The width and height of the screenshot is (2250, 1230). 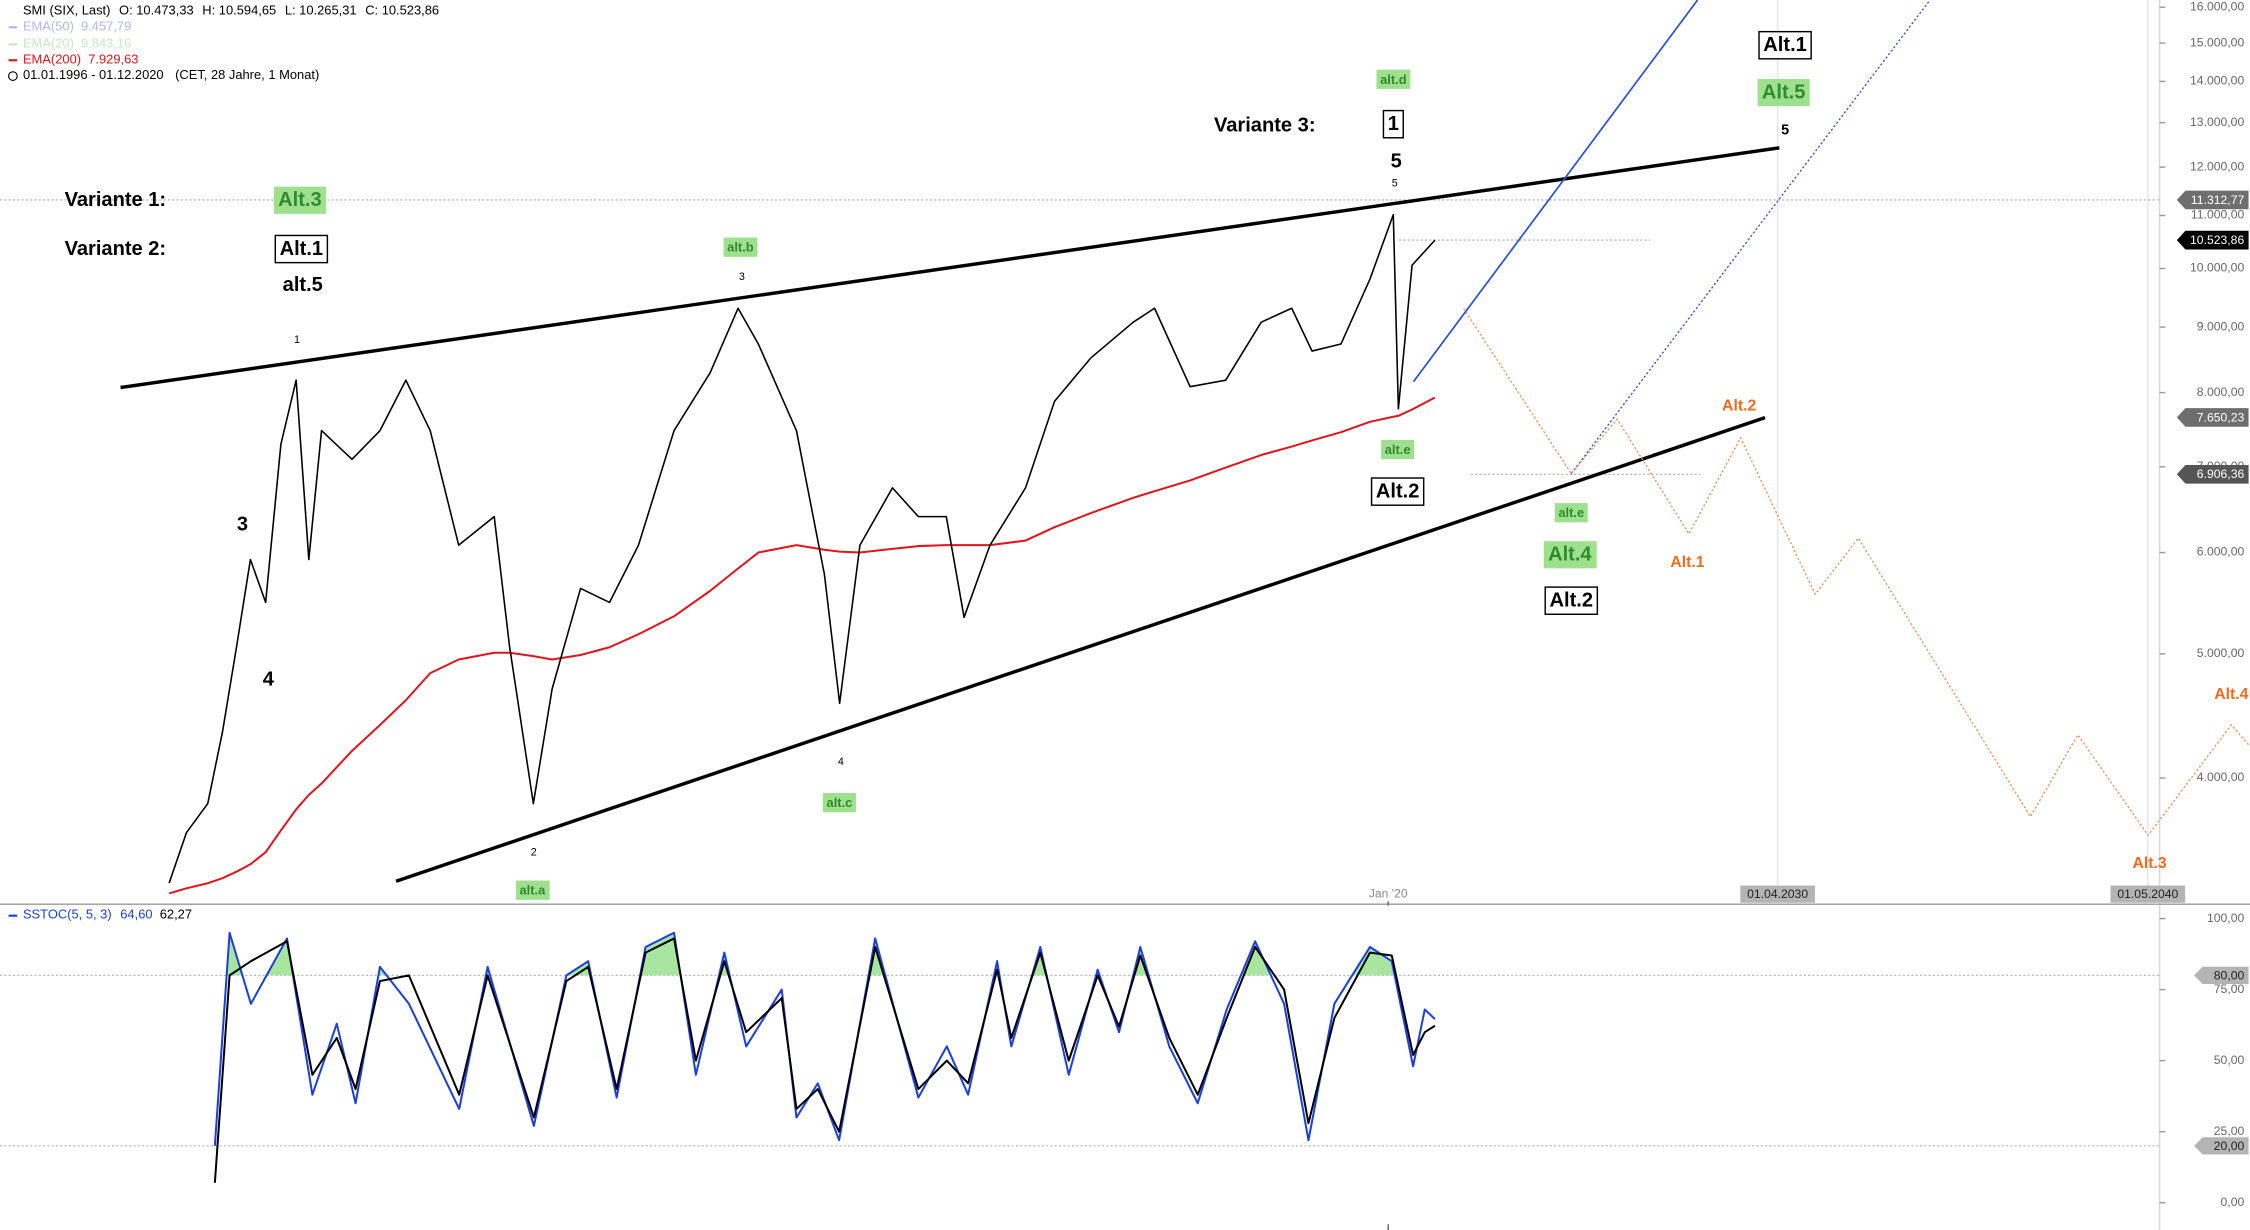 I want to click on ohlc: O: 10.473,33, so click(x=156, y=10).